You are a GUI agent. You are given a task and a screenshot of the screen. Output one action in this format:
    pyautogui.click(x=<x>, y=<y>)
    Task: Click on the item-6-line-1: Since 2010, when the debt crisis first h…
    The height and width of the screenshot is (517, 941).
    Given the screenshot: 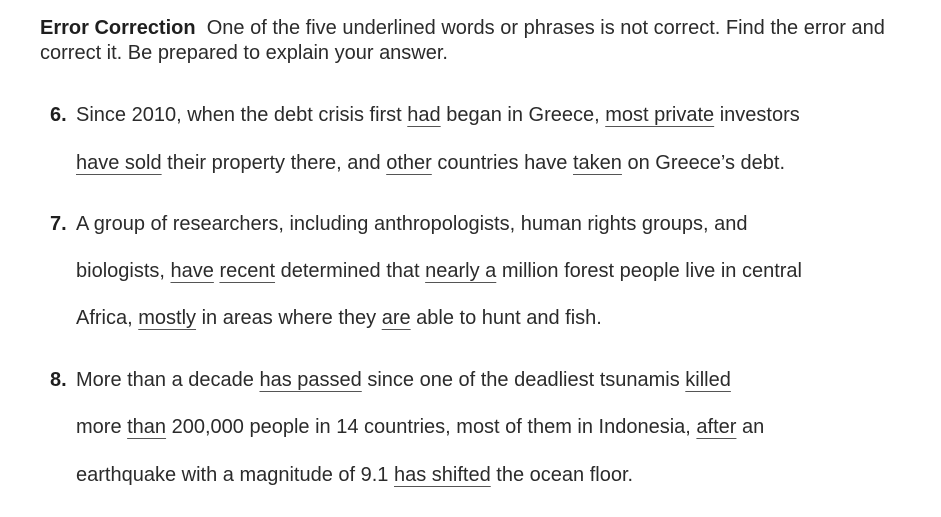 What is the action you would take?
    pyautogui.click(x=438, y=115)
    